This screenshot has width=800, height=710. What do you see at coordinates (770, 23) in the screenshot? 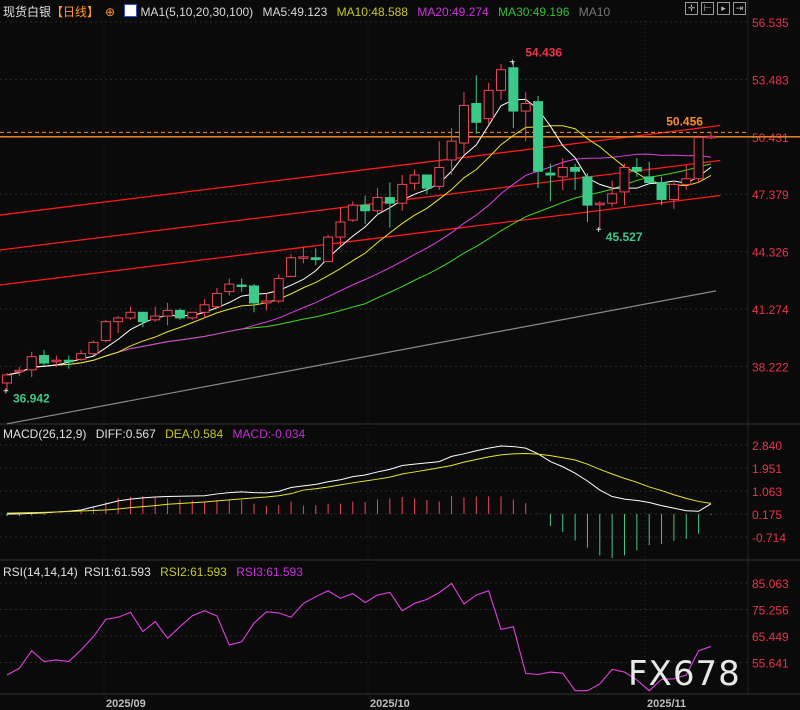
I see `price-tick-label: 56.535` at bounding box center [770, 23].